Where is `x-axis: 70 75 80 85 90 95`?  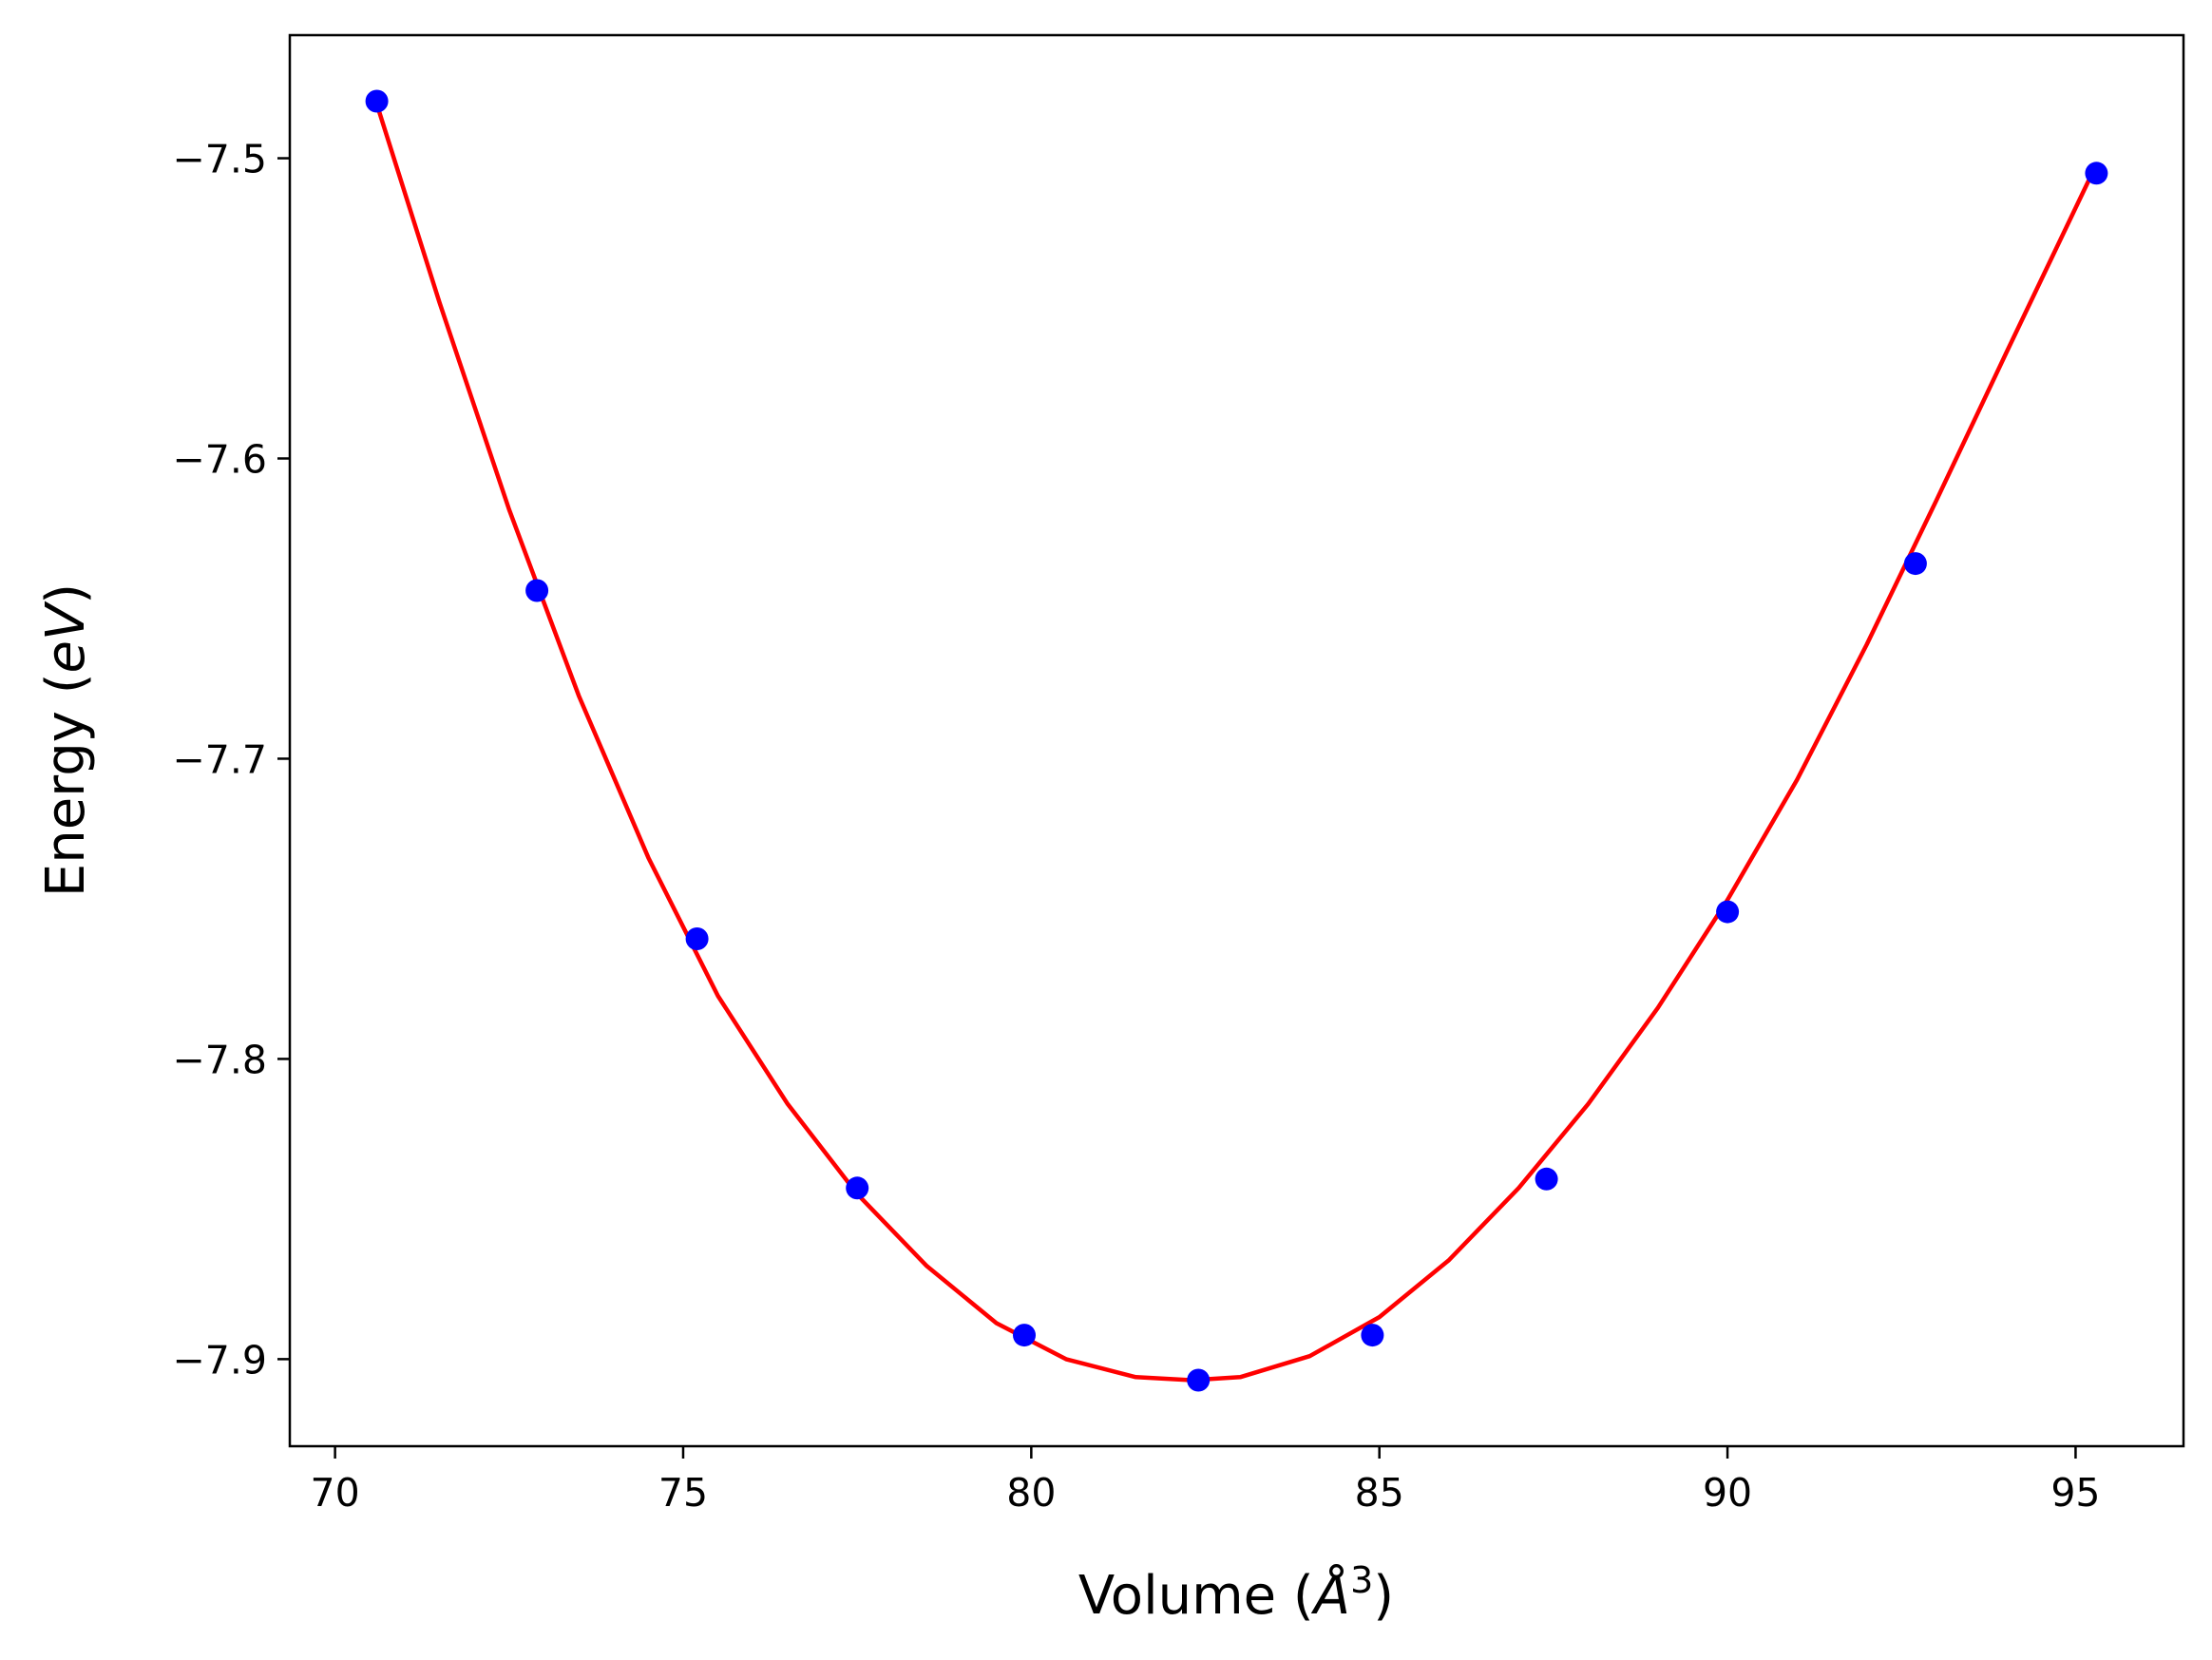
x-axis: 70 75 80 85 90 95 is located at coordinates (1206, 1481).